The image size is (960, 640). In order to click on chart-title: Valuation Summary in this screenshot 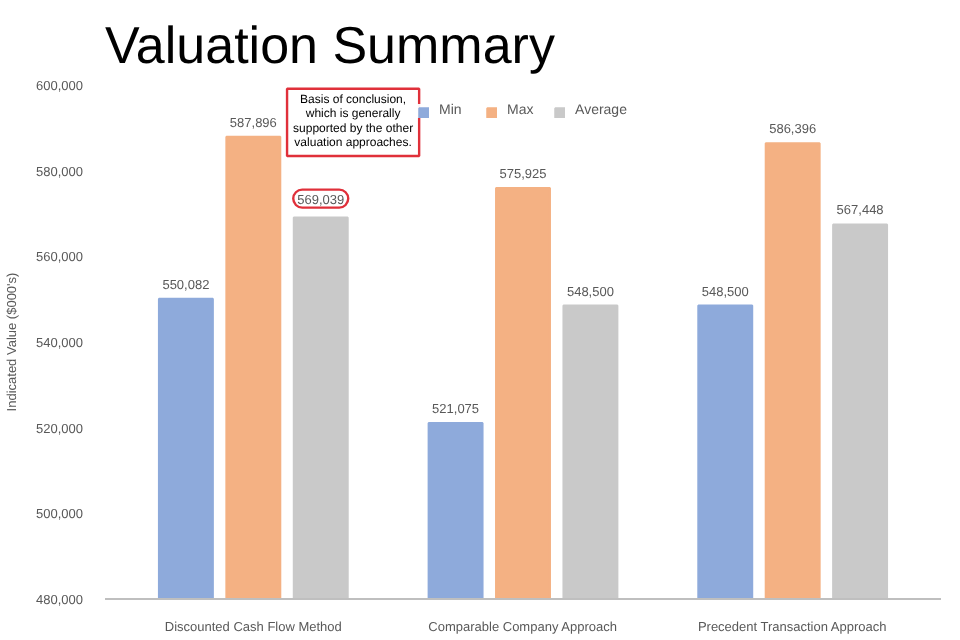, I will do `click(330, 45)`.